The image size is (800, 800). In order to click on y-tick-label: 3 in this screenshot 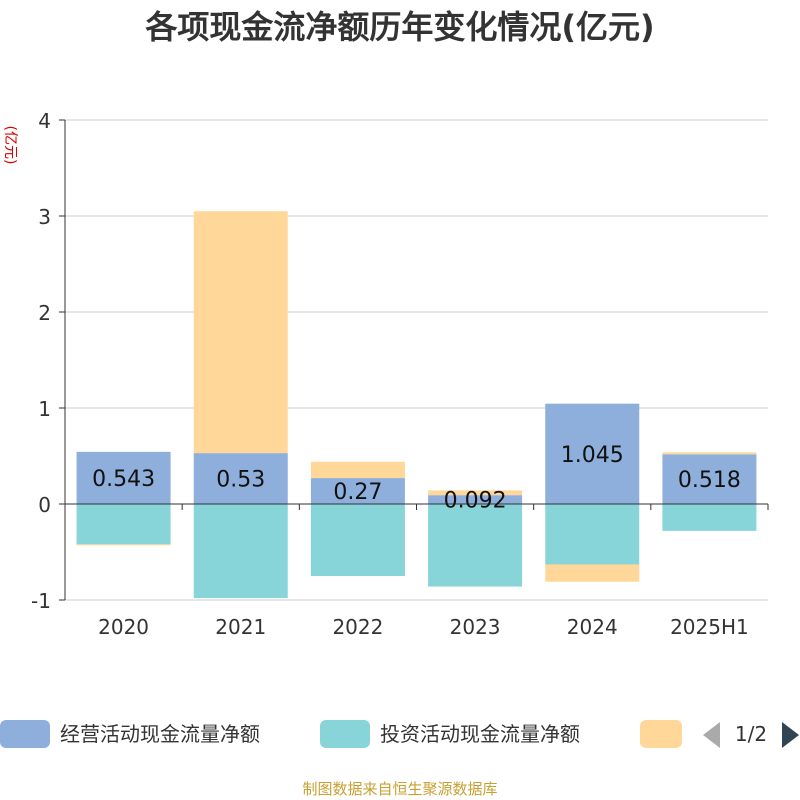, I will do `click(44, 217)`.